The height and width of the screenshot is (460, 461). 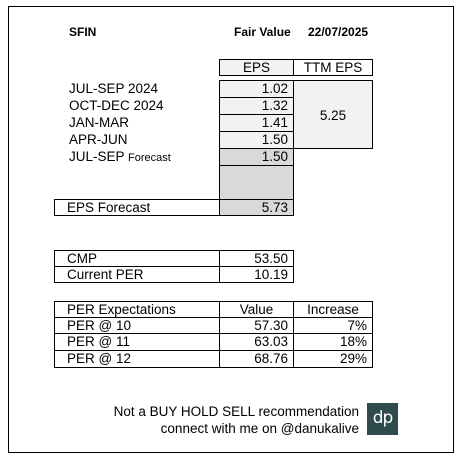 I want to click on quarter-label: JAN-MAR, so click(x=99, y=122).